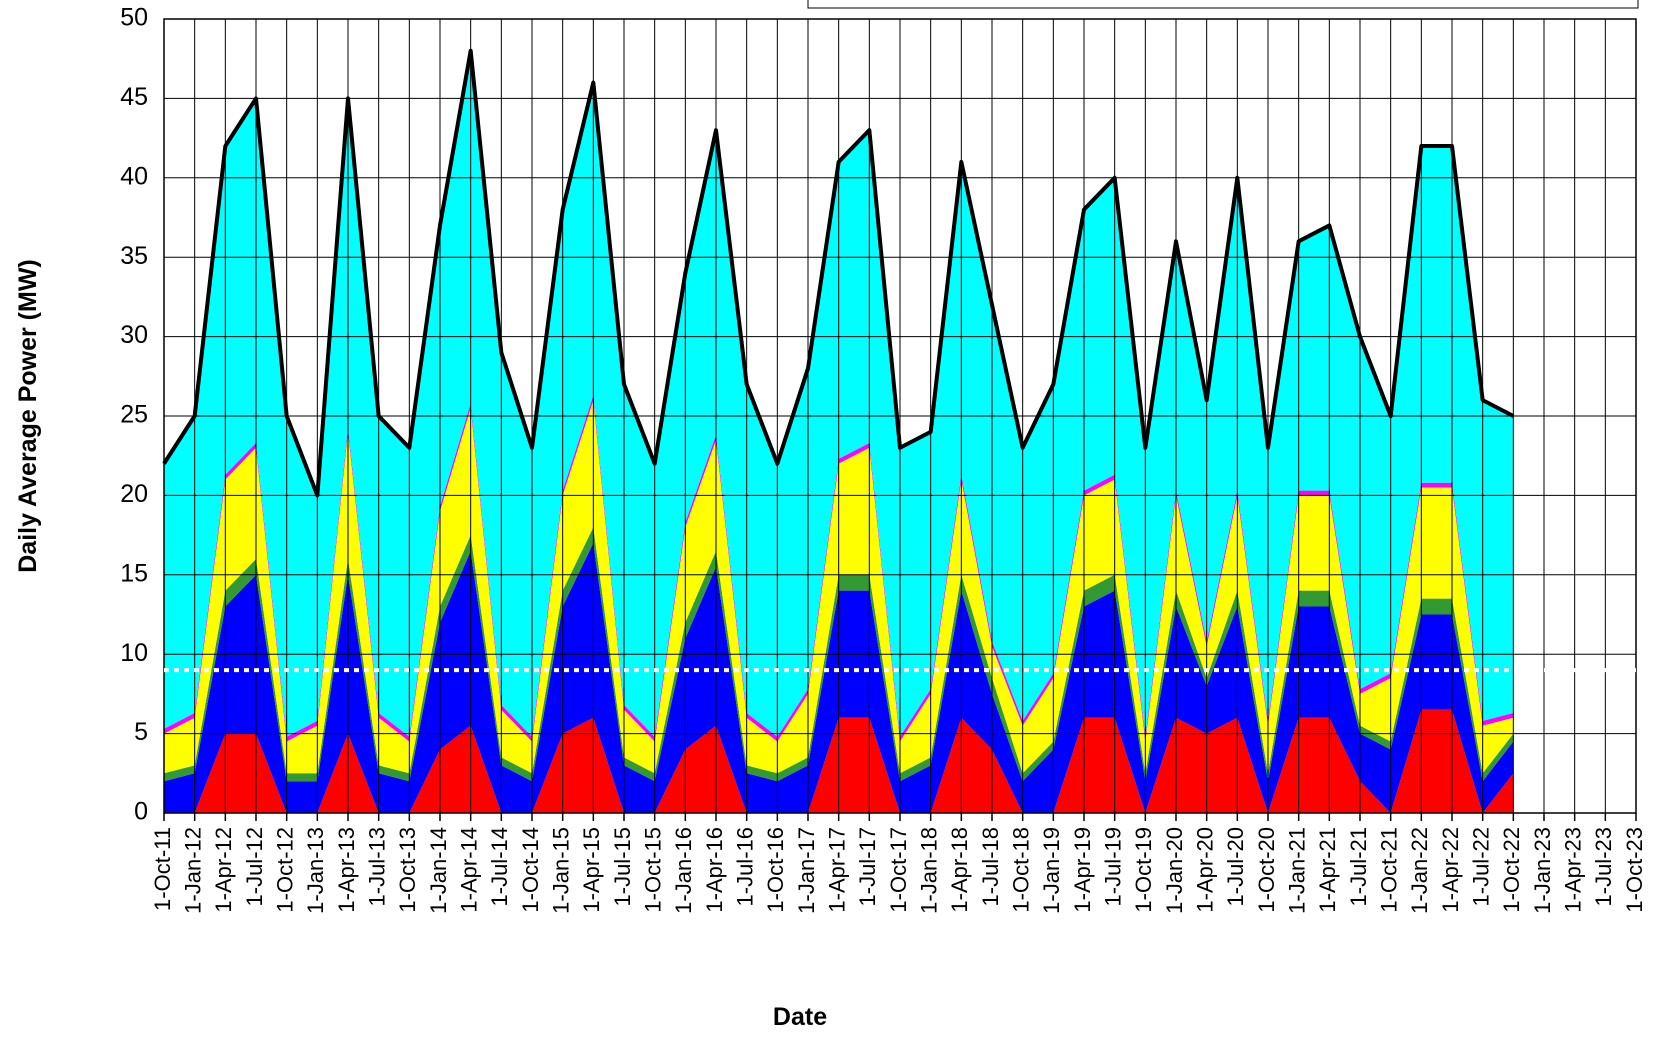  Describe the element at coordinates (1450, 870) in the screenshot. I see `x-tick-label: 1-Apr-22` at that location.